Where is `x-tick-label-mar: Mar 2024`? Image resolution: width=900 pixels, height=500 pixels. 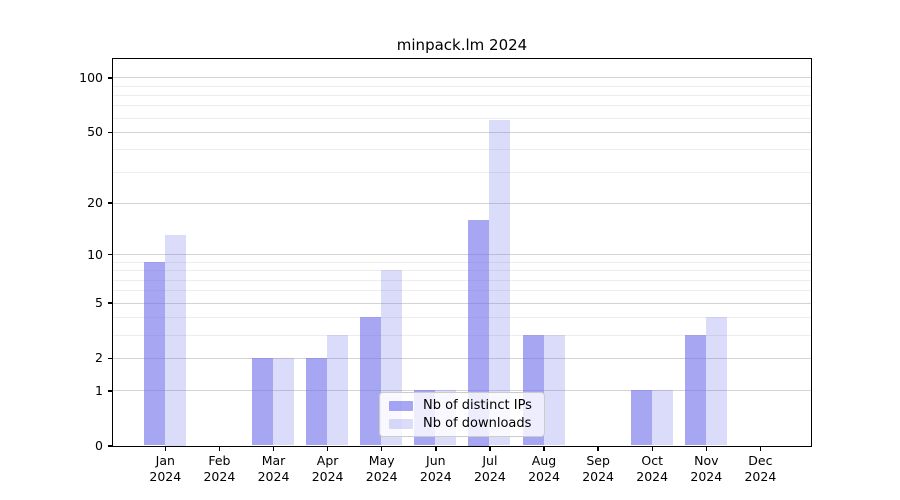 x-tick-label-mar: Mar 2024 is located at coordinates (273, 468).